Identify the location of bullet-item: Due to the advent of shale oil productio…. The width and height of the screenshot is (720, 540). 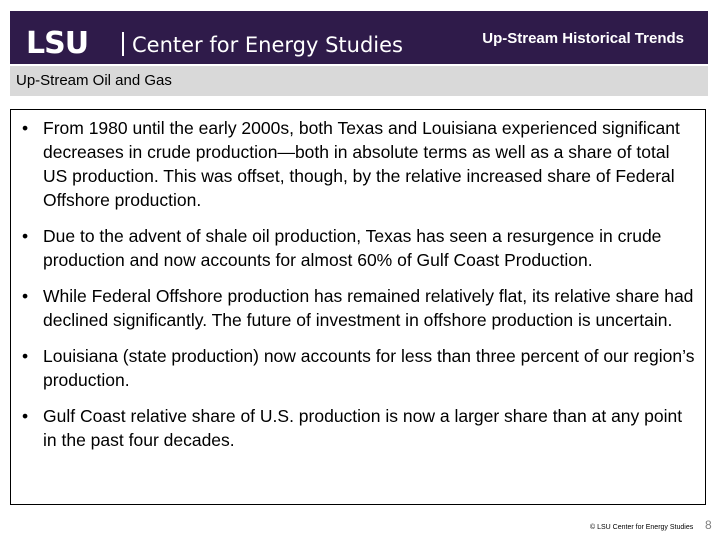
(357, 248).